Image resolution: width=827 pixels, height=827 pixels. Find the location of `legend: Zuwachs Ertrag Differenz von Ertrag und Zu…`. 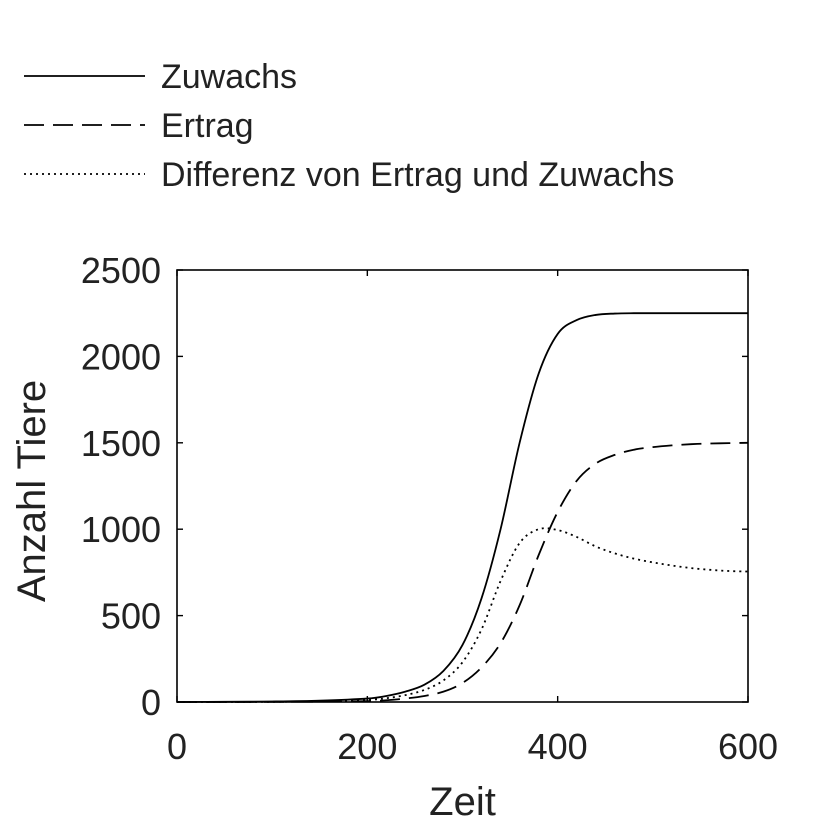

legend: Zuwachs Ertrag Differenz von Ertrag und Zu… is located at coordinates (349, 126).